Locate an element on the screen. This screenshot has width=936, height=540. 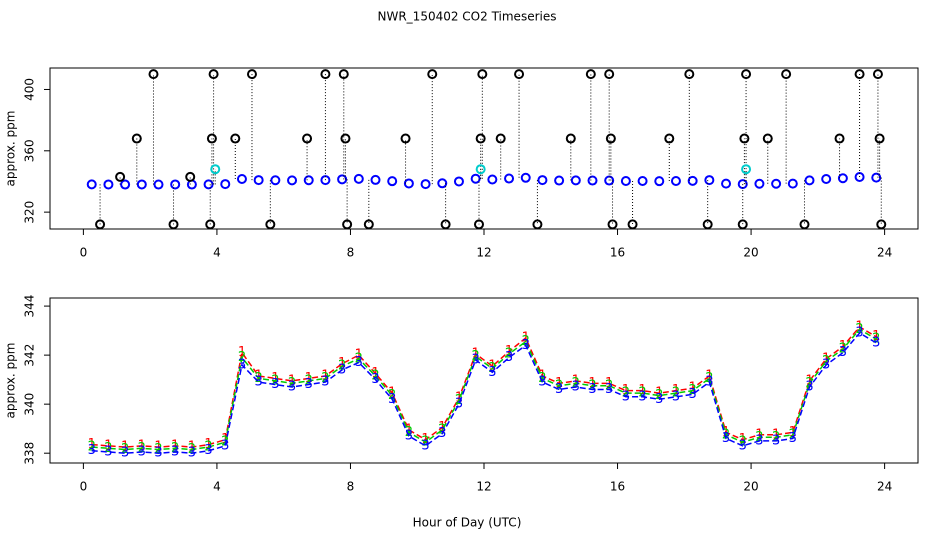
y-tick-label: 320 is located at coordinates (30, 212).